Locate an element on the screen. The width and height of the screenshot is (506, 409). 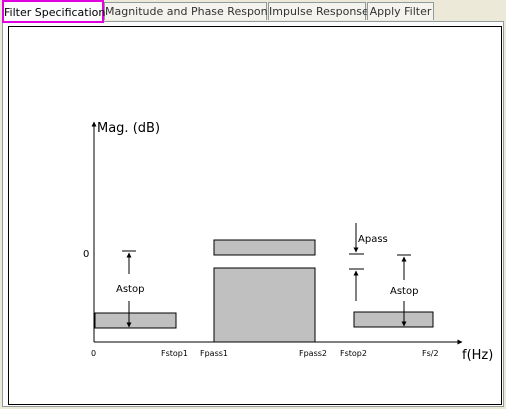
x-tick-fstop1: Fstop1 is located at coordinates (174, 353).